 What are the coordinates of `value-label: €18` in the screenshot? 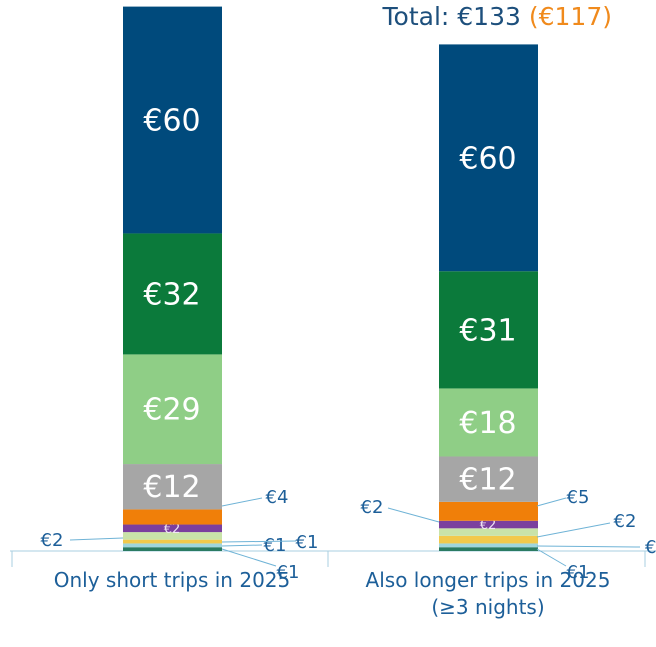 It's located at (487, 423).